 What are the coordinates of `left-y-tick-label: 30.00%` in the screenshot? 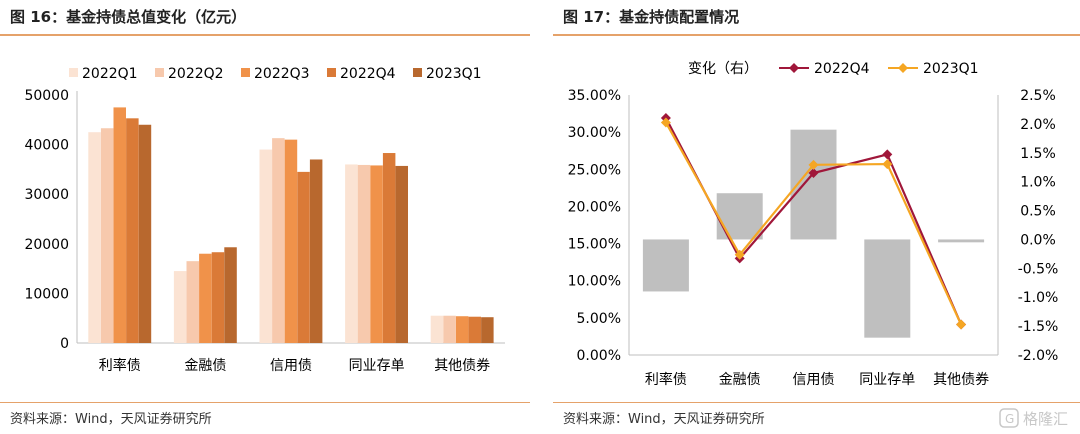 It's located at (594, 133).